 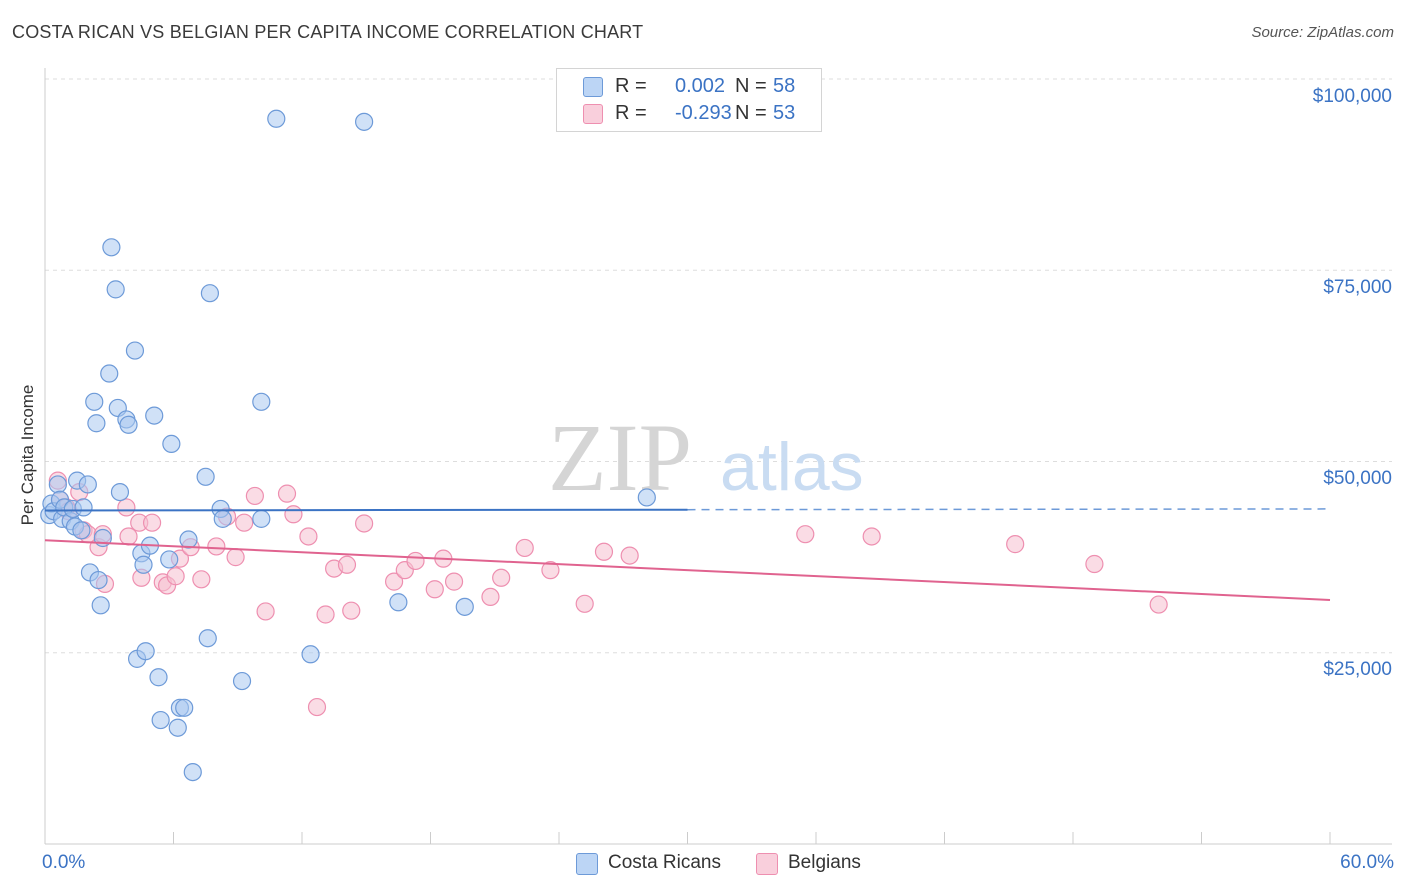 I want to click on legend-n-value: 58, so click(x=784, y=86).